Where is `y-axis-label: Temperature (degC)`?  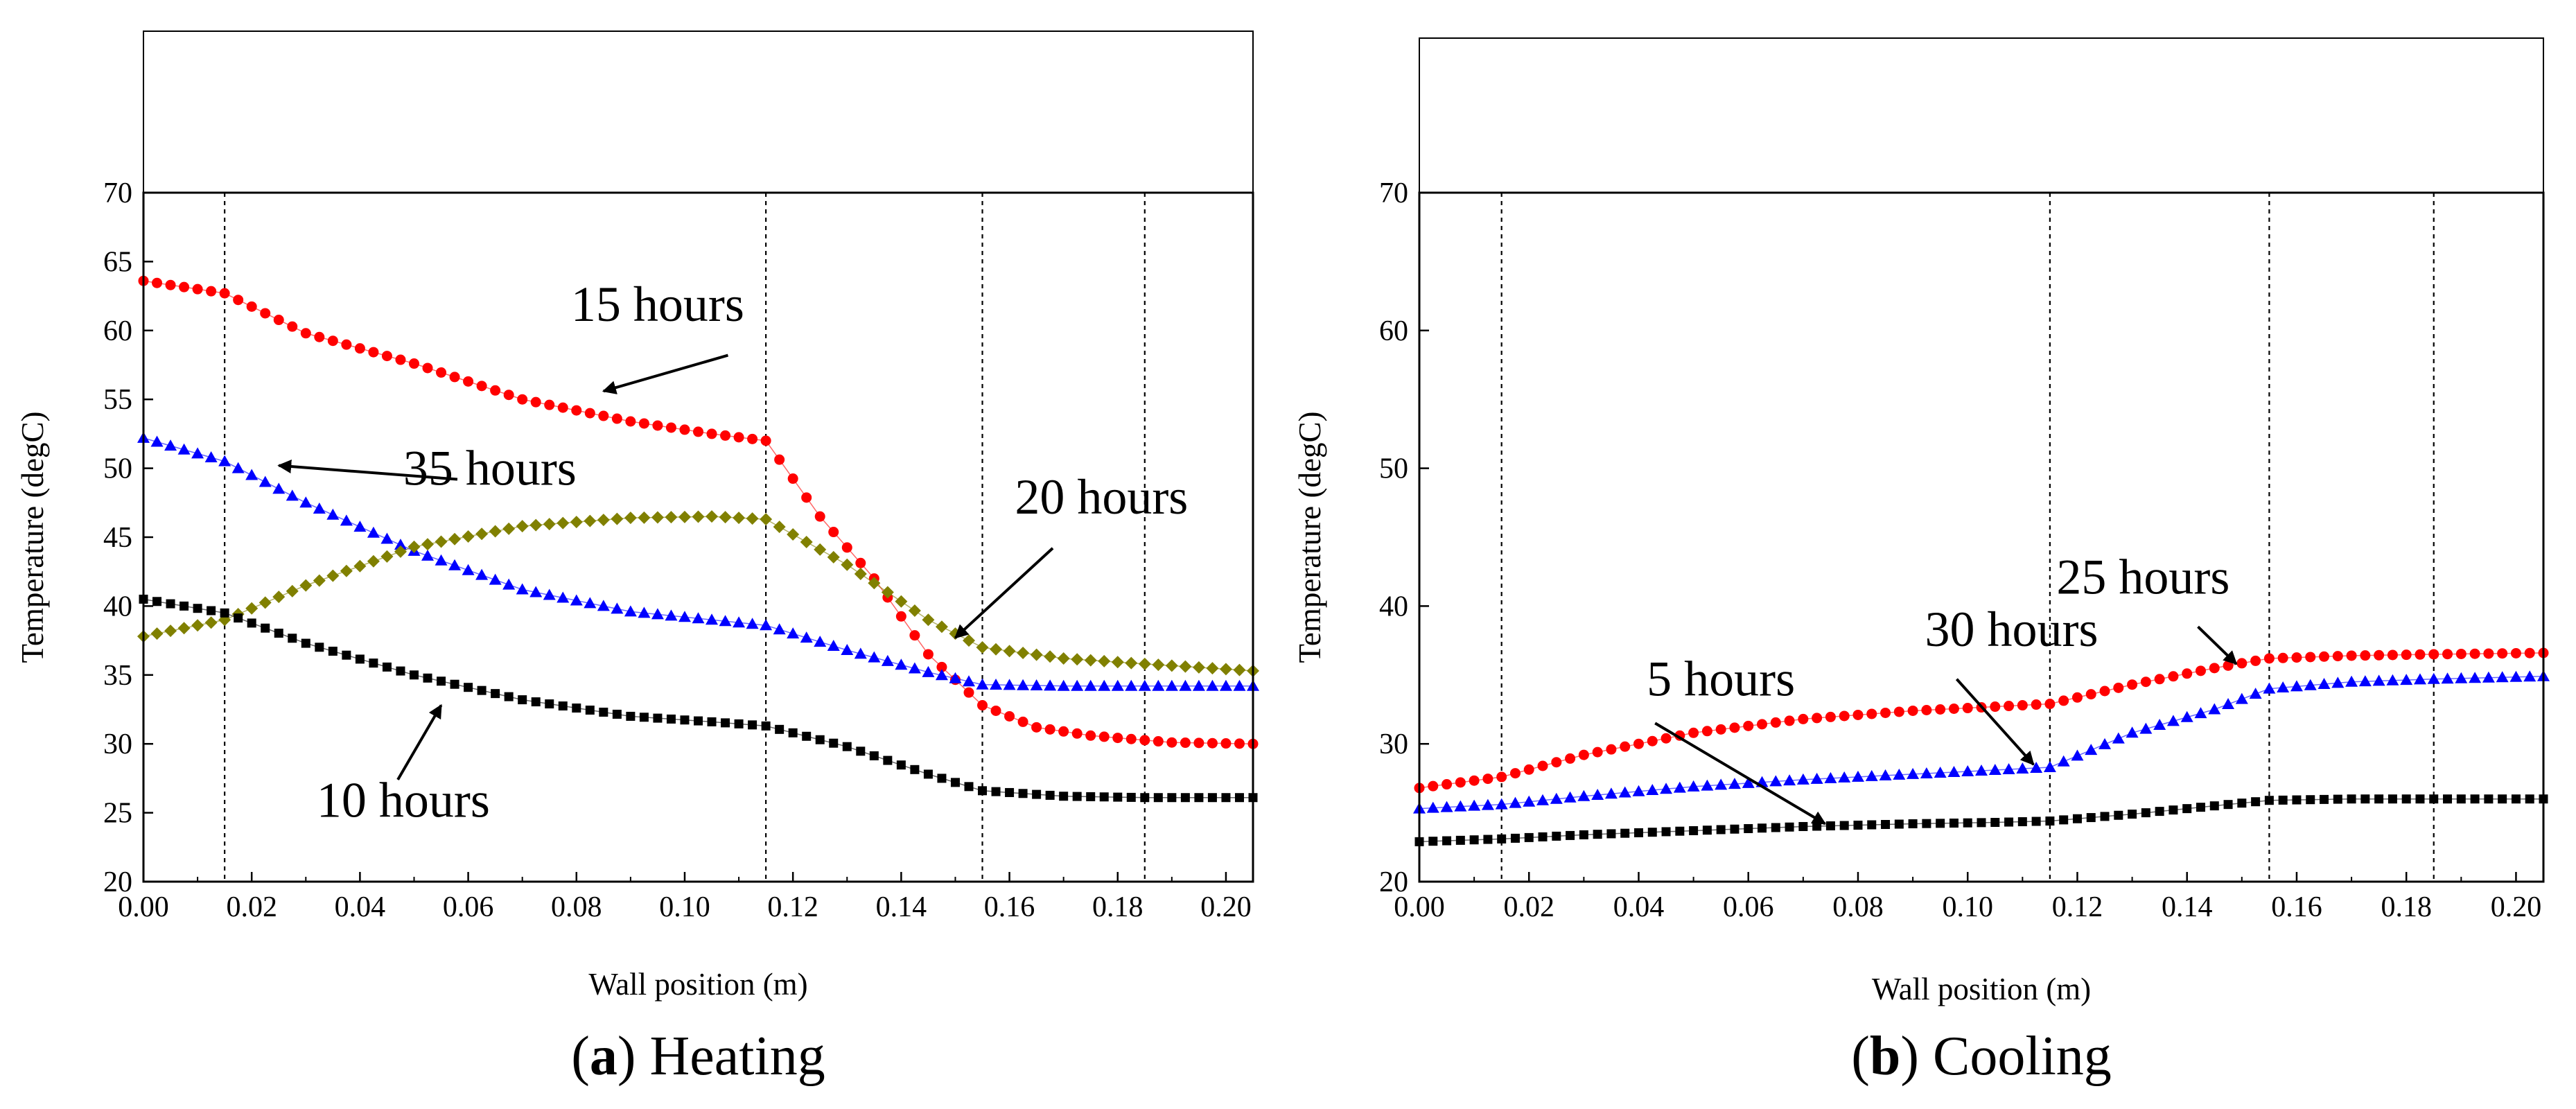 y-axis-label: Temperature (degC) is located at coordinates (1310, 537).